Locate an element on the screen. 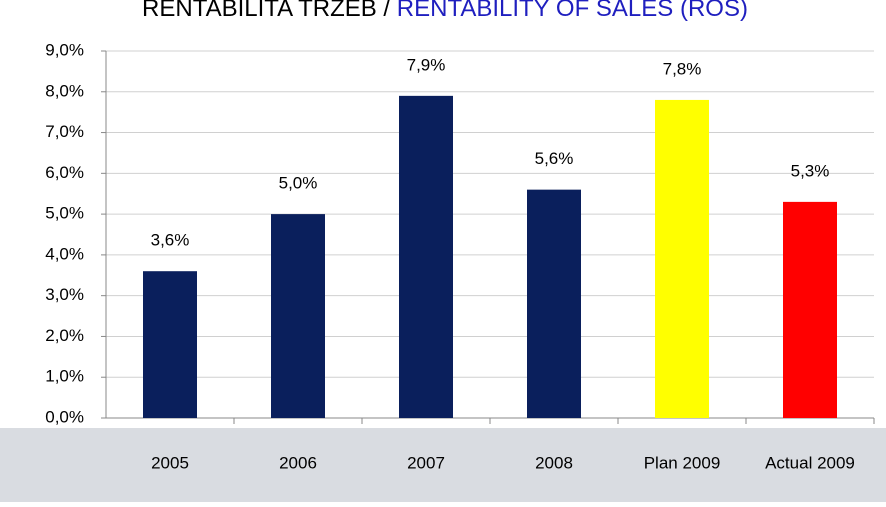  y-tick-label: 0,0% is located at coordinates (64, 416).